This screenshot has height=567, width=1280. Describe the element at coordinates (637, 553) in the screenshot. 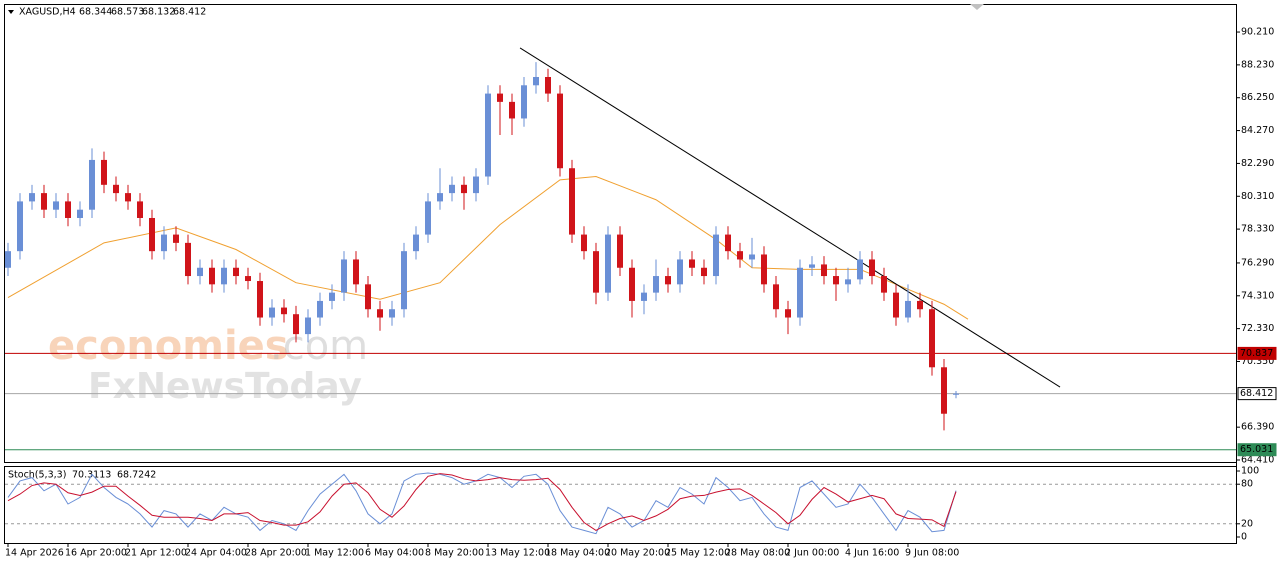

I see `x-tick-label: 20 May 20:00` at that location.